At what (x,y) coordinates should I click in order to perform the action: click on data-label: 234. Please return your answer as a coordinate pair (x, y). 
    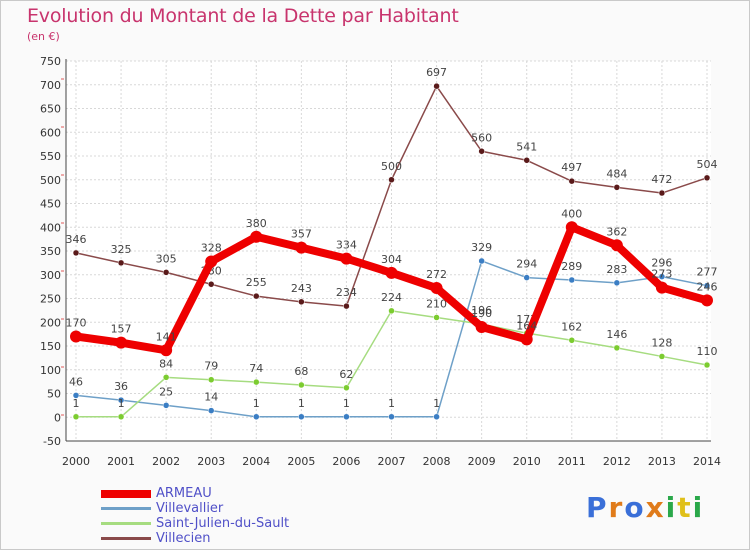
    Looking at the image, I should click on (346, 292).